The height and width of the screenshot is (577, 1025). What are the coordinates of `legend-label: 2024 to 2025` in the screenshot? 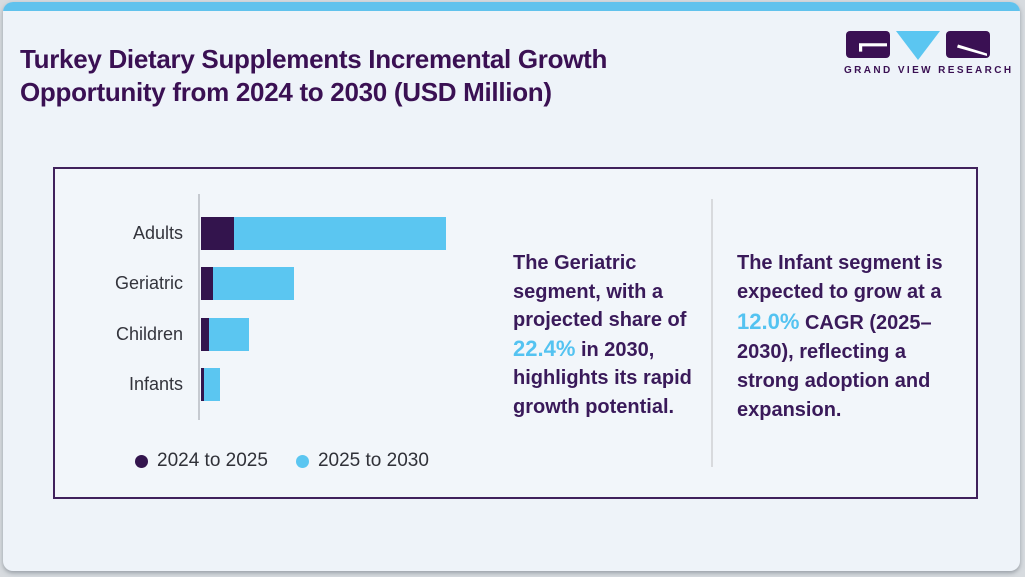 It's located at (212, 460).